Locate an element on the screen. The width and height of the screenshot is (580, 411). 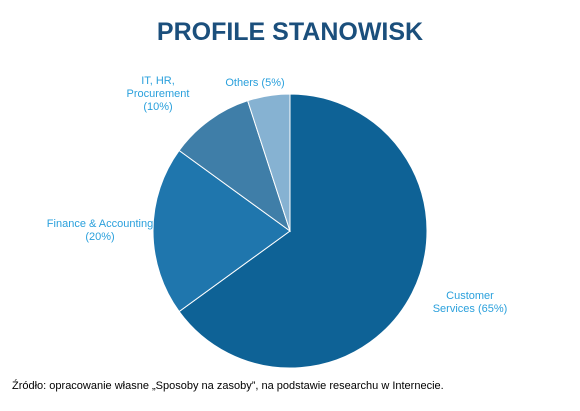
value-label: (5%) is located at coordinates (273, 83).